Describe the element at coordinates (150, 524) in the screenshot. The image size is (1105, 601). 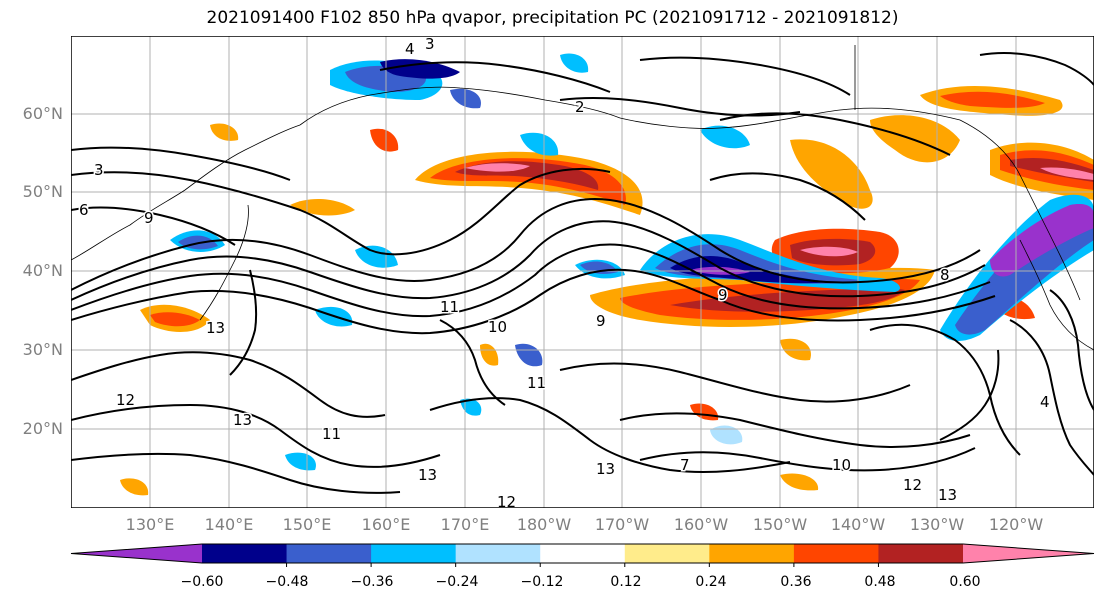
I see `lon-label: 130°E` at that location.